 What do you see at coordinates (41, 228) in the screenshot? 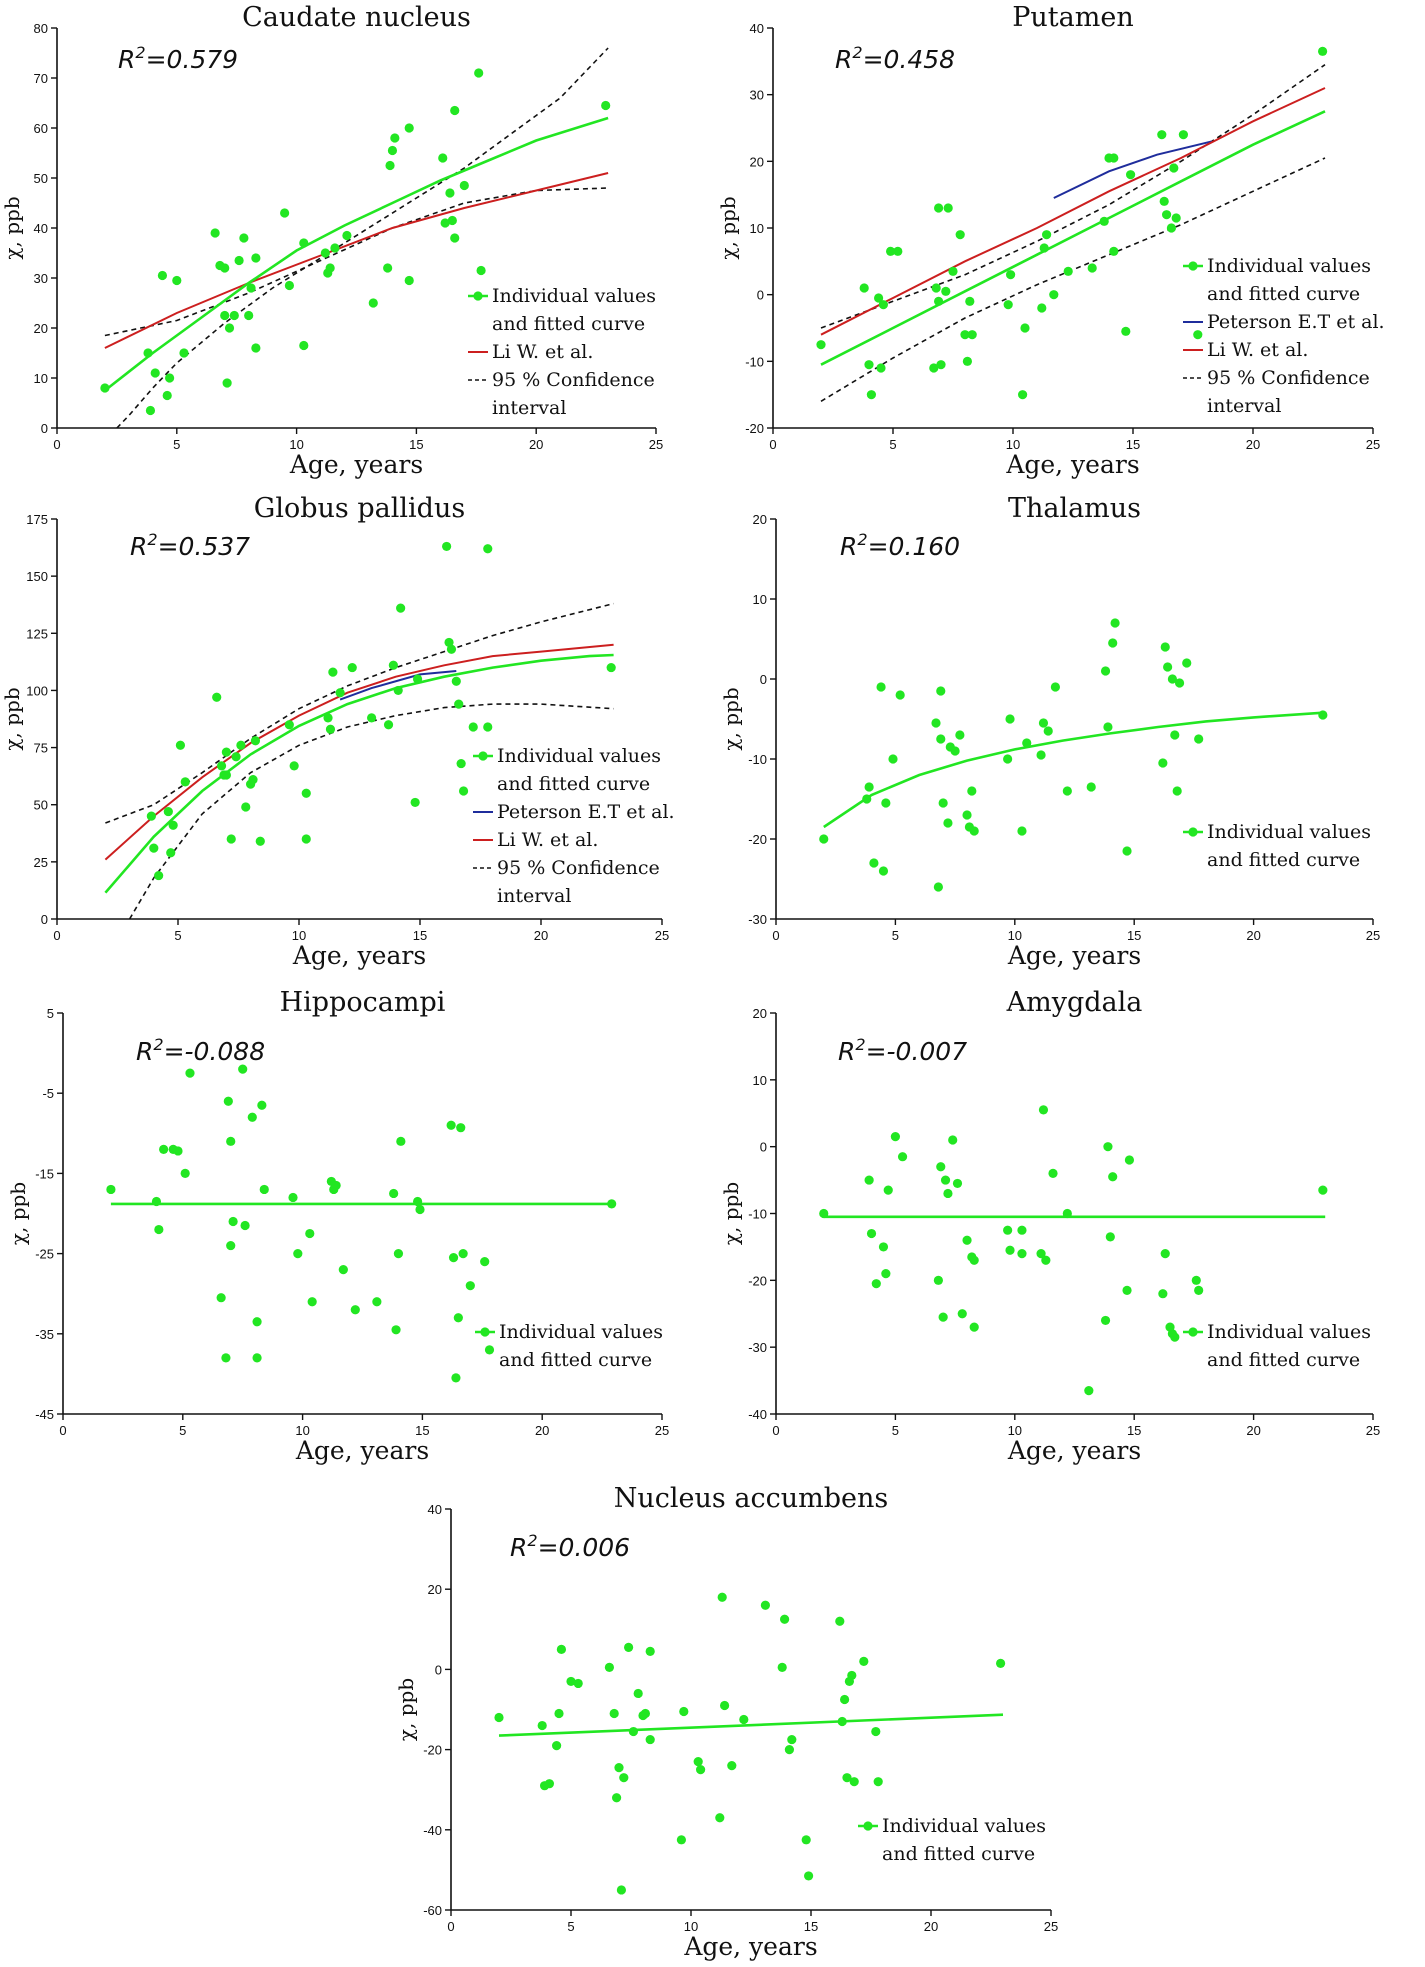
I see `y-tick-label: 40` at bounding box center [41, 228].